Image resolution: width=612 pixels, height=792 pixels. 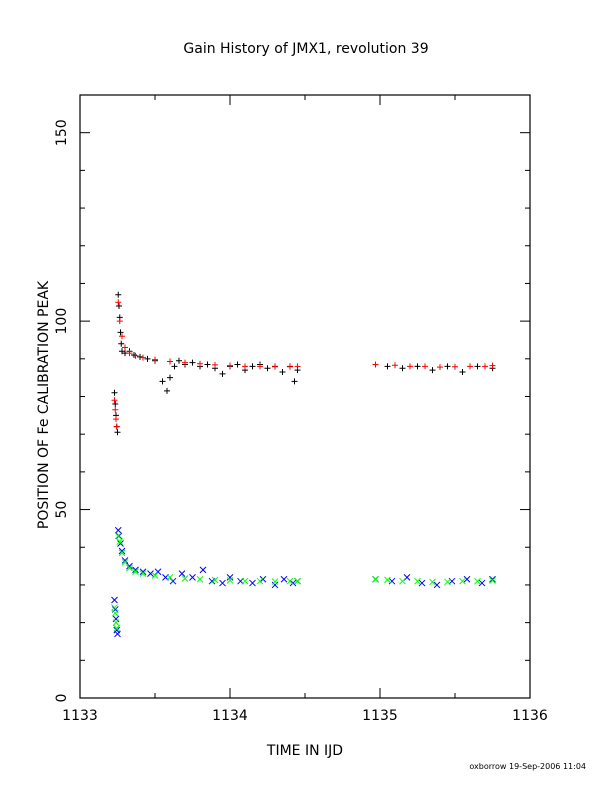 What do you see at coordinates (230, 716) in the screenshot?
I see `x-tick-label: 1134` at bounding box center [230, 716].